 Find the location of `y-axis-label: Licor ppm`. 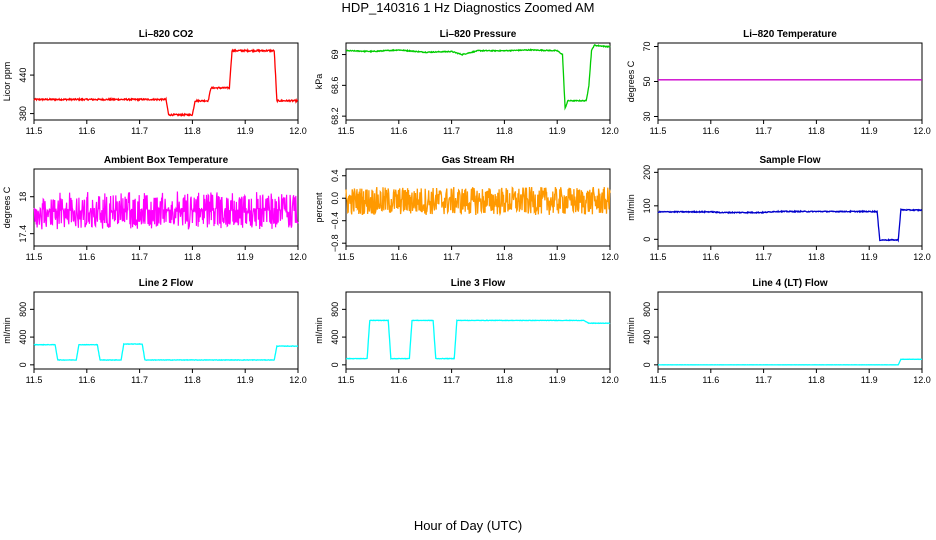

y-axis-label: Licor ppm is located at coordinates (7, 82).